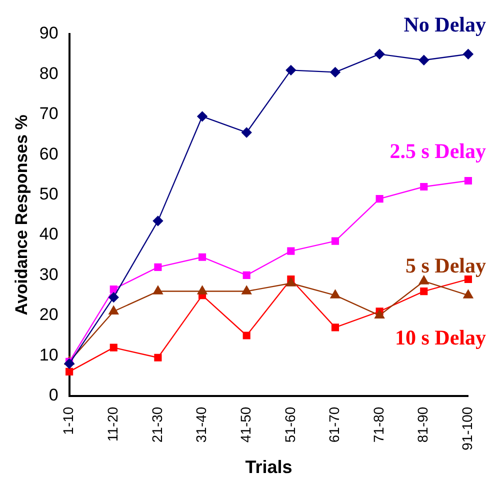 The height and width of the screenshot is (491, 496). What do you see at coordinates (156, 424) in the screenshot?
I see `x-tick-label: 21-30` at bounding box center [156, 424].